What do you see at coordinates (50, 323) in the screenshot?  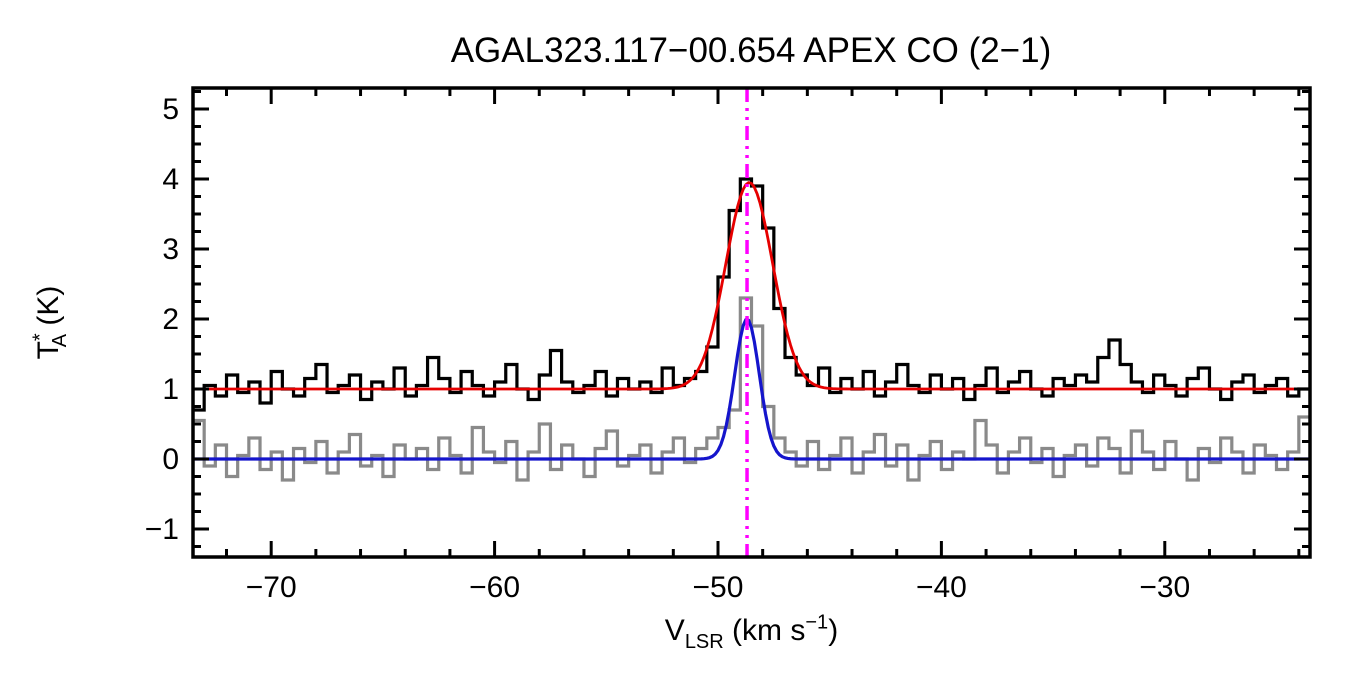 I see `y-axis-label: T*A (K)` at bounding box center [50, 323].